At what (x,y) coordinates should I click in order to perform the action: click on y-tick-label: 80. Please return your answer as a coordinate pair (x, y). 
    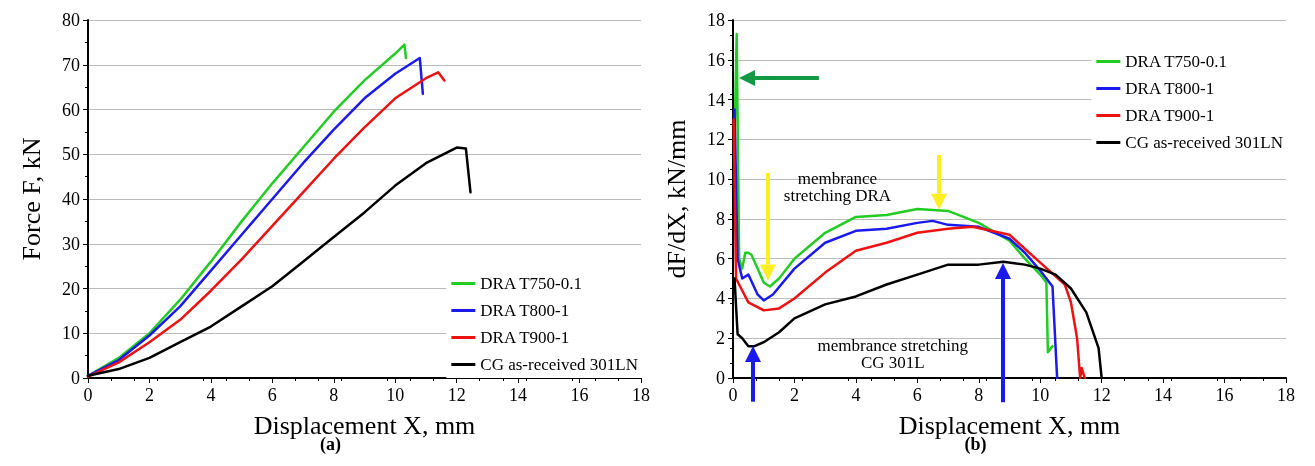
    Looking at the image, I should click on (71, 20).